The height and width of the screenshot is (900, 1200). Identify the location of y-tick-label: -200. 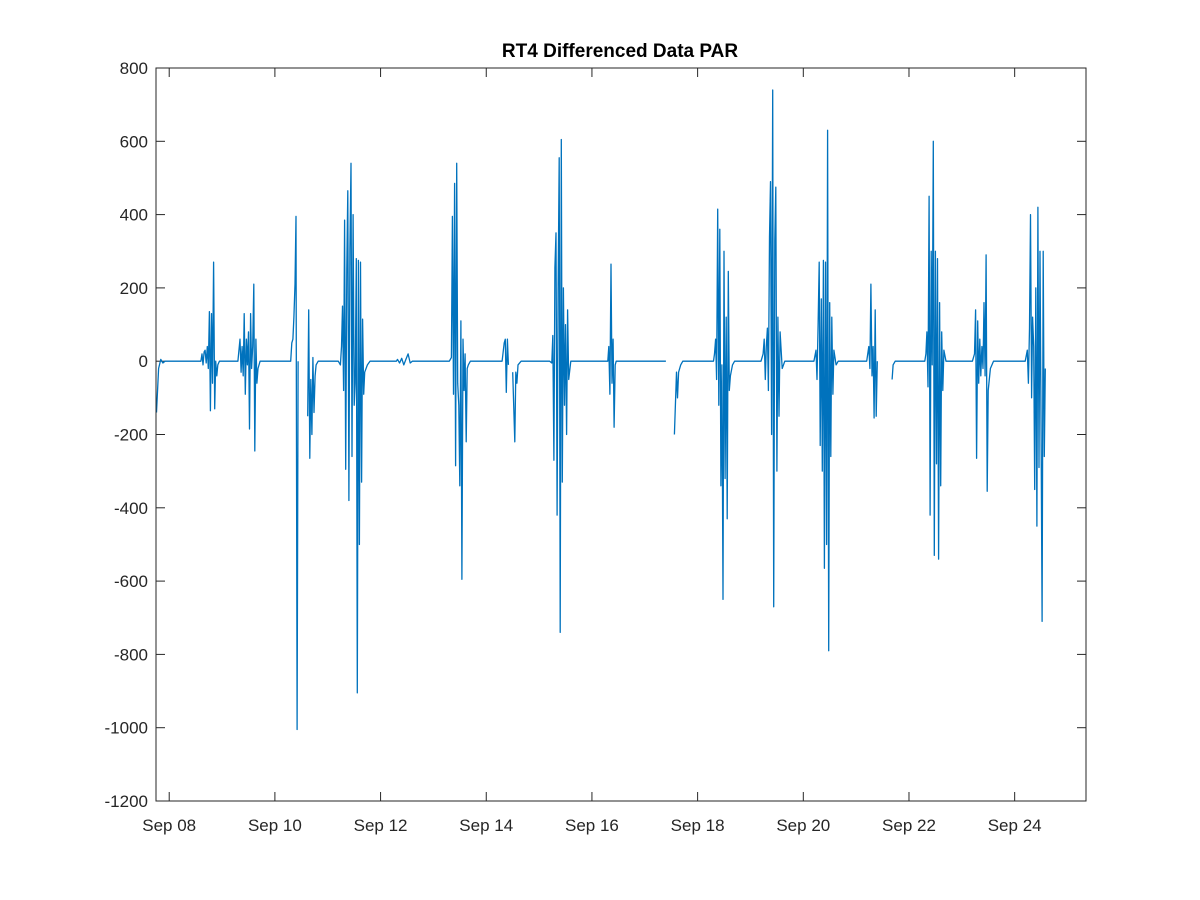
(131, 435).